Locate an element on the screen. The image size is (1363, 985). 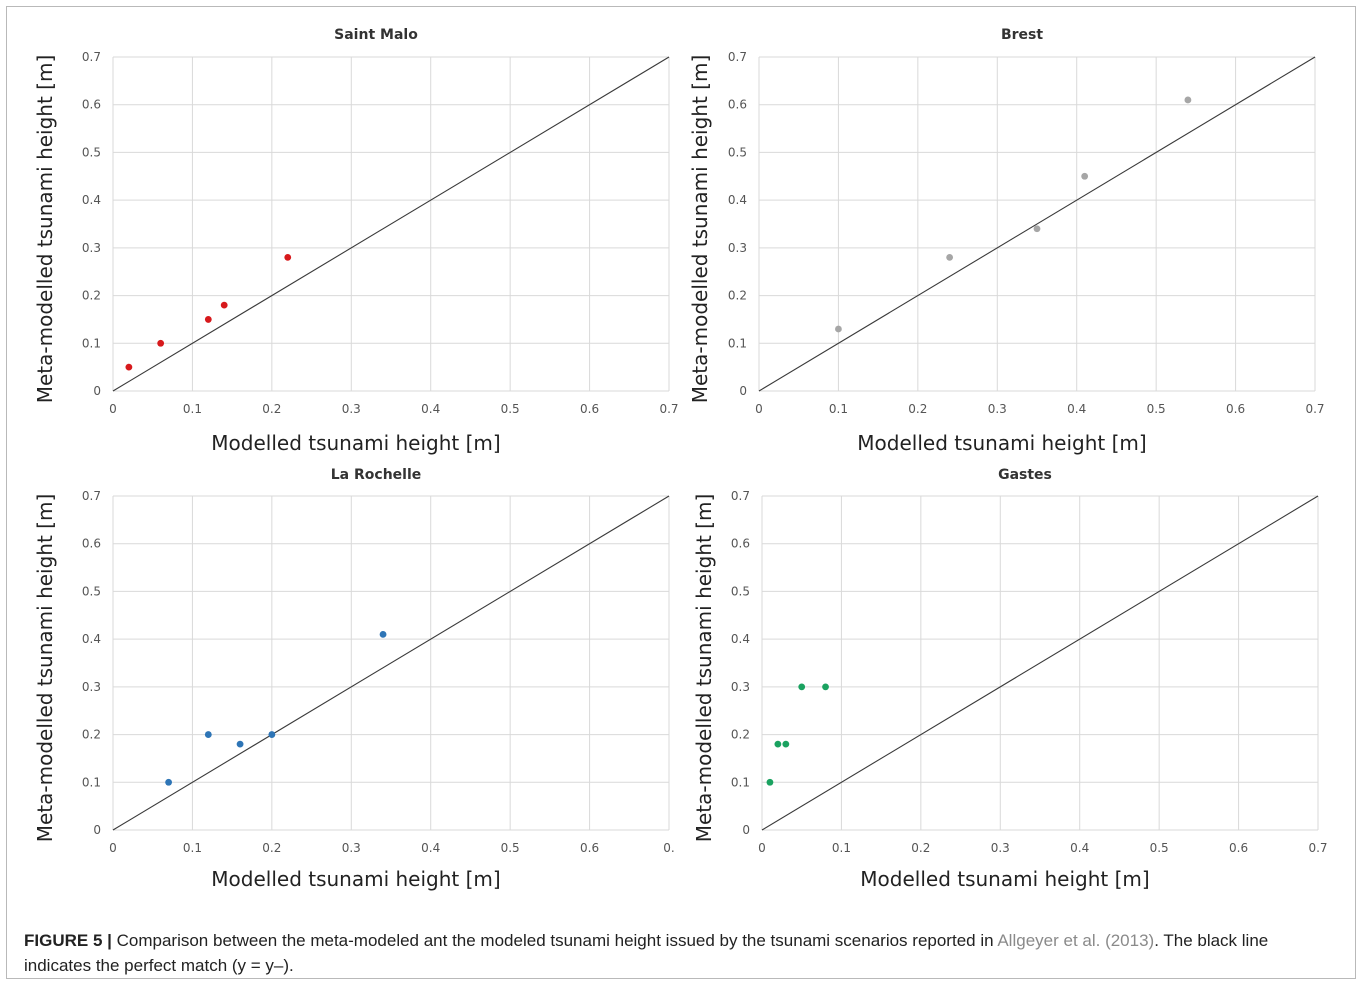
chart-title: Brest is located at coordinates (1022, 35).